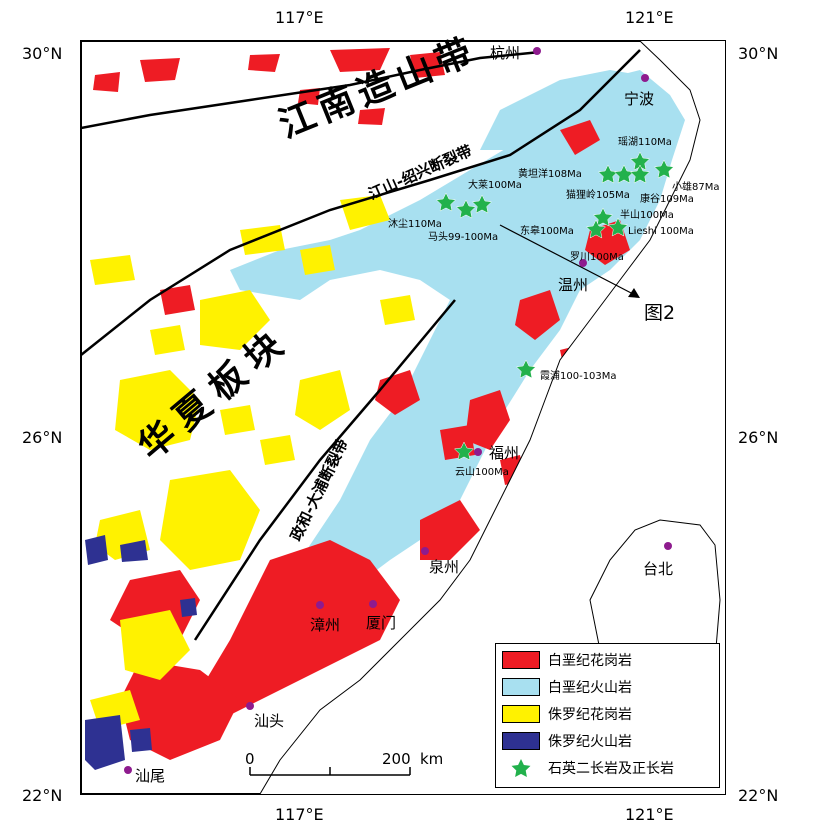 Image resolution: width=814 pixels, height=829 pixels. What do you see at coordinates (381, 623) in the screenshot?
I see `city-label-xiamen: 厦门` at bounding box center [381, 623].